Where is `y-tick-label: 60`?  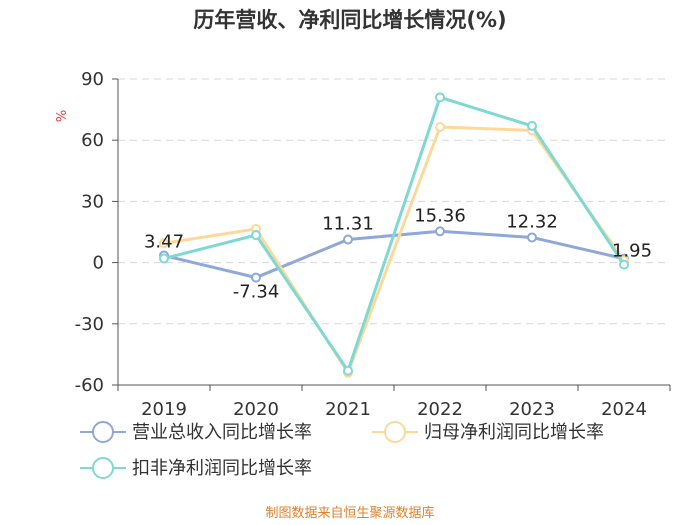 y-tick-label: 60 is located at coordinates (92, 140).